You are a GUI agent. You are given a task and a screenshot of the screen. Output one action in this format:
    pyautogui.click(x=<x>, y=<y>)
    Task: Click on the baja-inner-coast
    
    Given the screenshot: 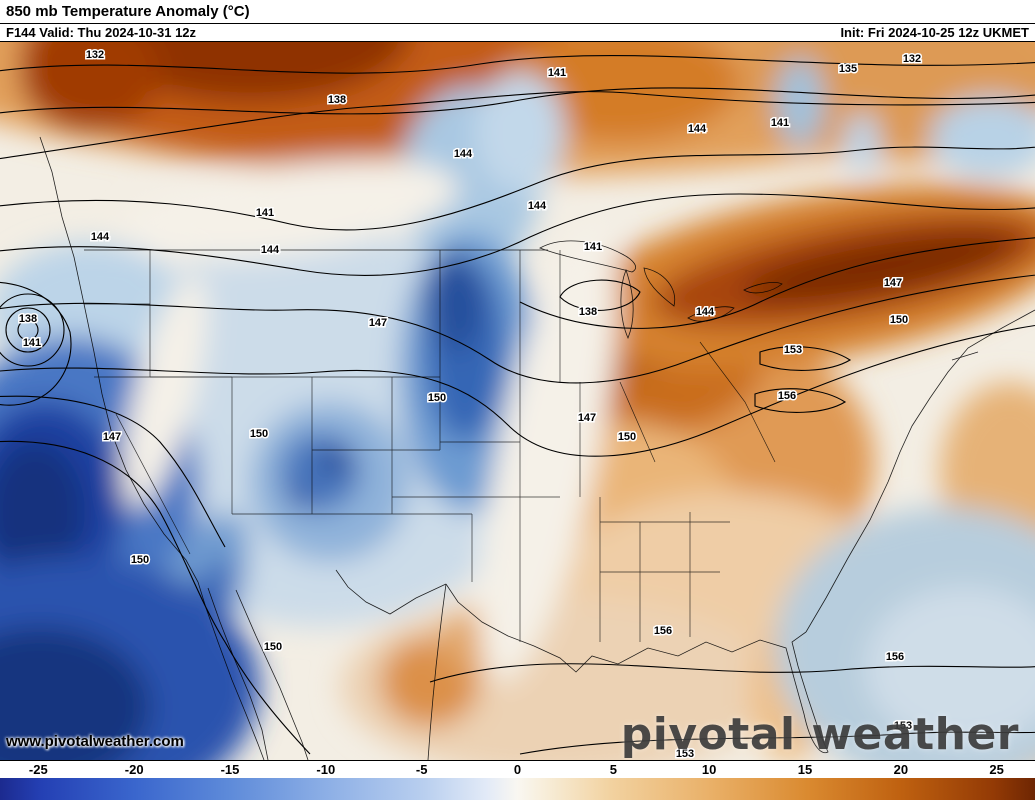 What is the action you would take?
    pyautogui.click(x=238, y=673)
    